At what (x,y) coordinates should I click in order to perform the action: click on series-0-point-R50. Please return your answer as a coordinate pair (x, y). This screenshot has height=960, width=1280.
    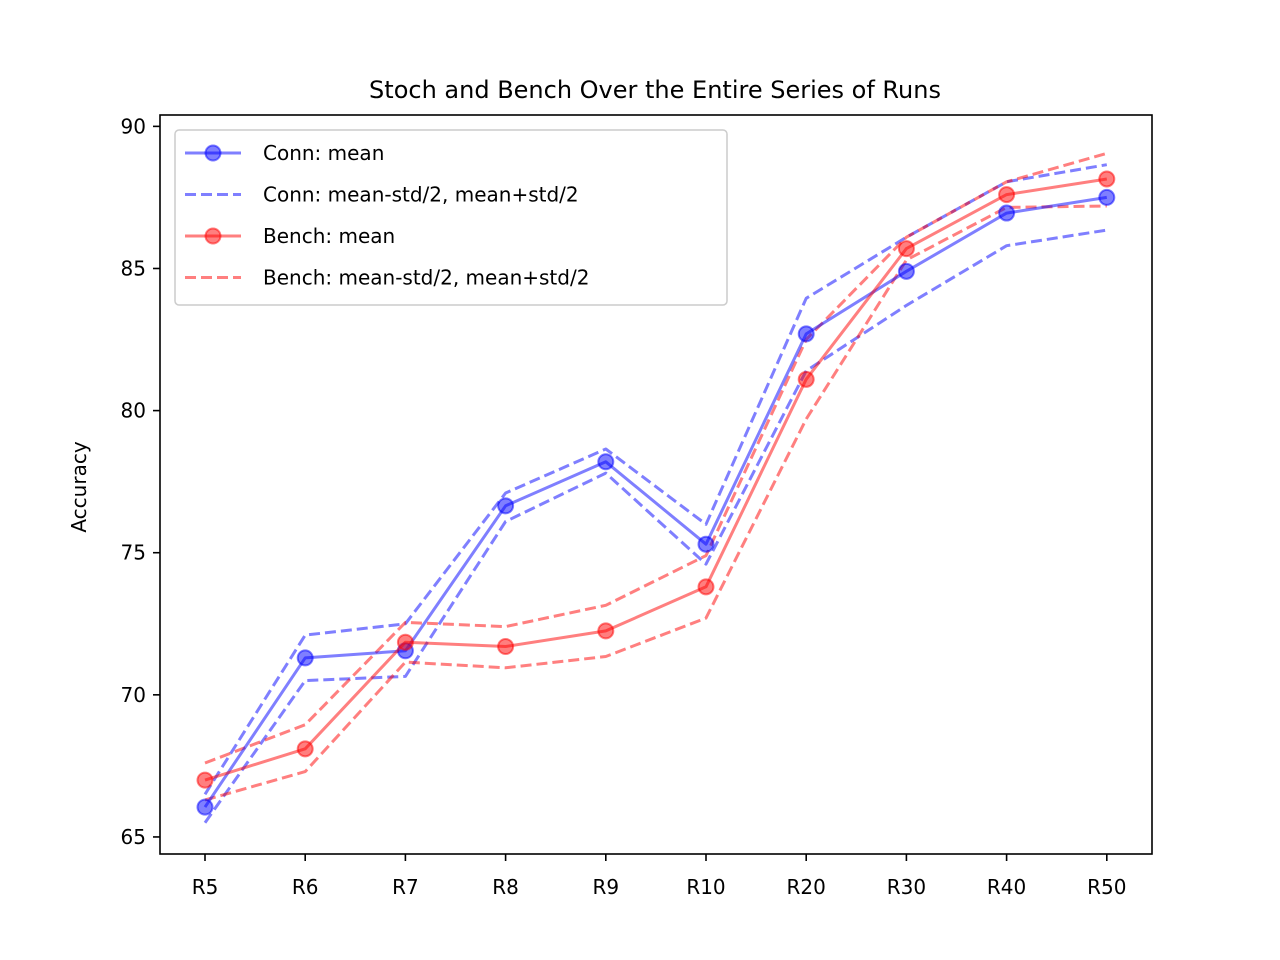
    Looking at the image, I should click on (1107, 197).